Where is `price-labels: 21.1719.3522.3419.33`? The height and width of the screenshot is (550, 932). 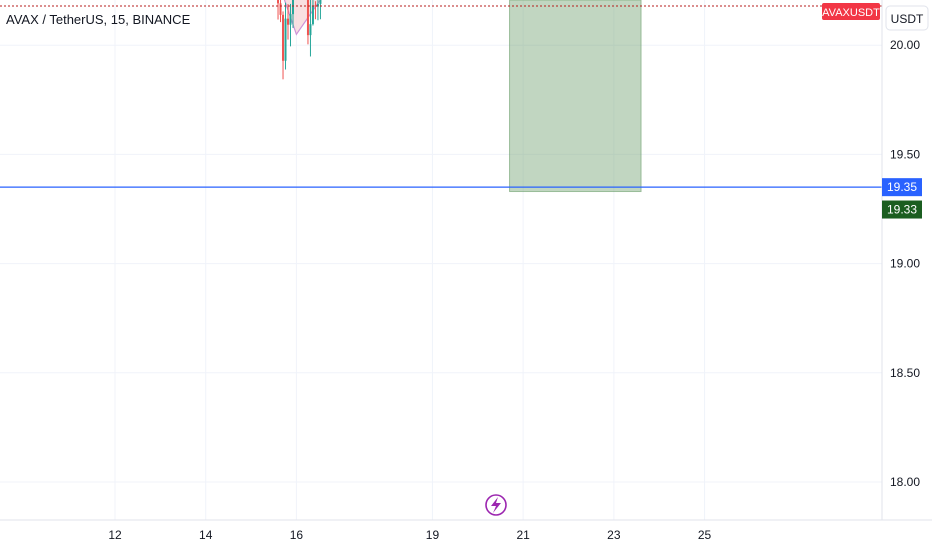 price-labels: 21.1719.3522.3419.33 is located at coordinates (902, 198).